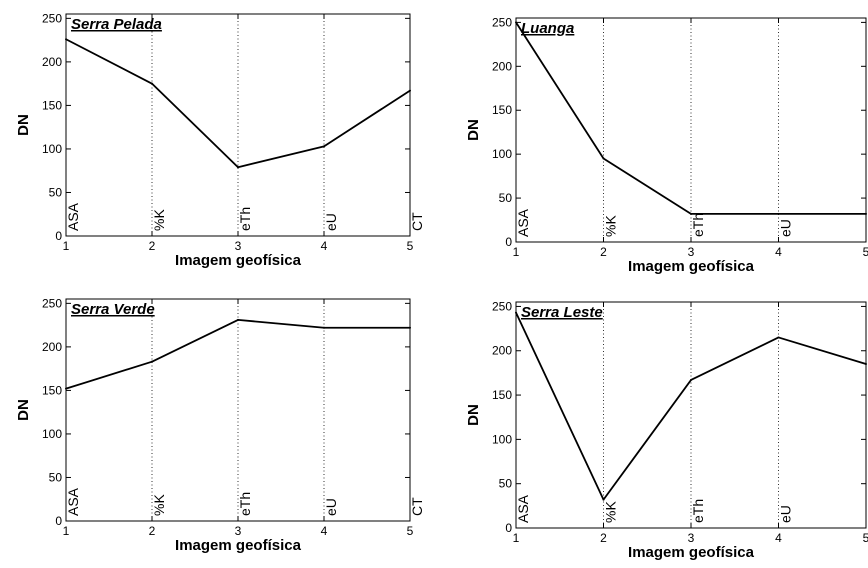  Describe the element at coordinates (562, 312) in the screenshot. I see `panel-title: Serra Leste` at that location.